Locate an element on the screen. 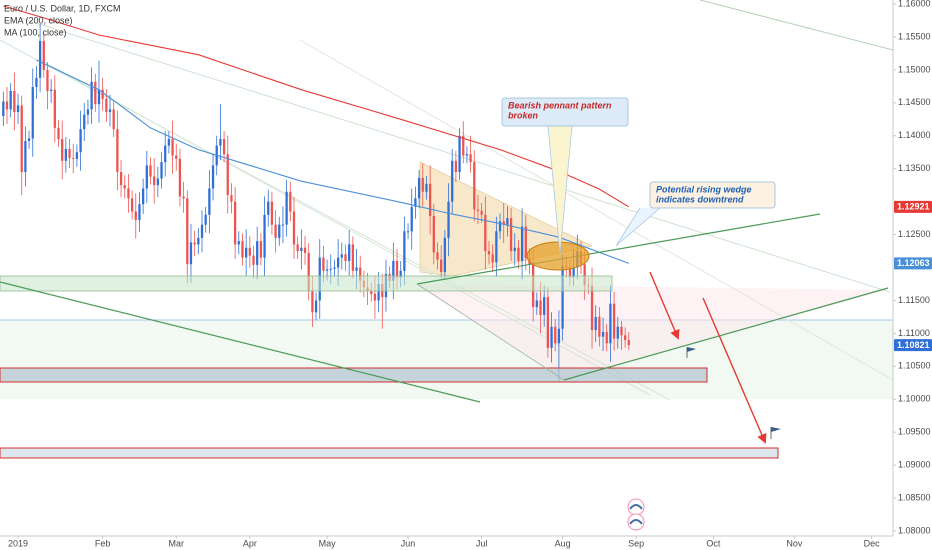  y-tick-label: 1.09500 is located at coordinates (914, 432).